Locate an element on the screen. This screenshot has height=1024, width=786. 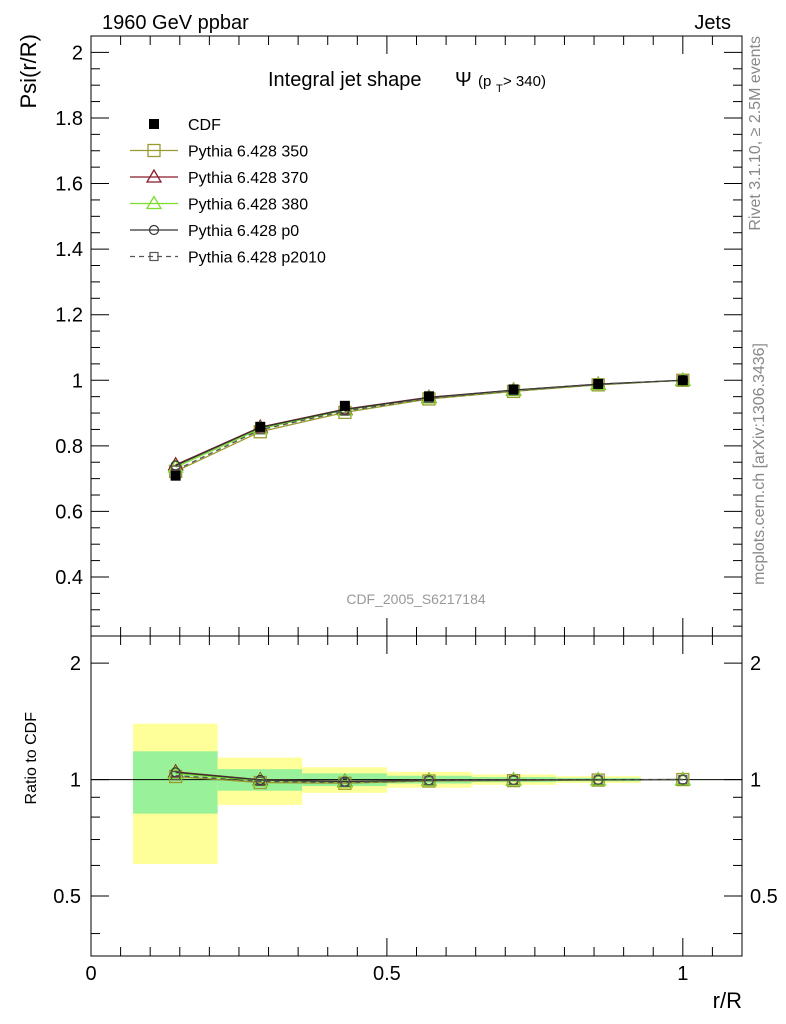
ratio-y-tick-label-right: 1 is located at coordinates (755, 781).